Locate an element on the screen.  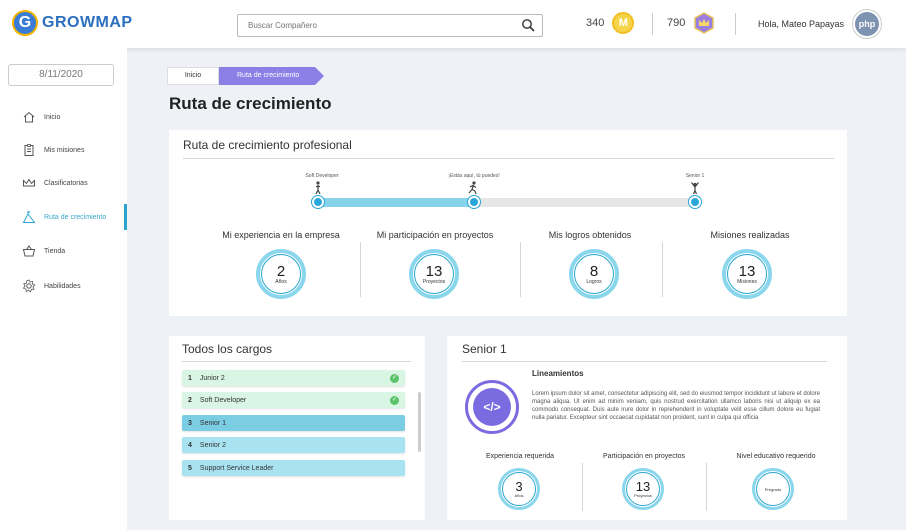
search-input is located at coordinates (373, 25).